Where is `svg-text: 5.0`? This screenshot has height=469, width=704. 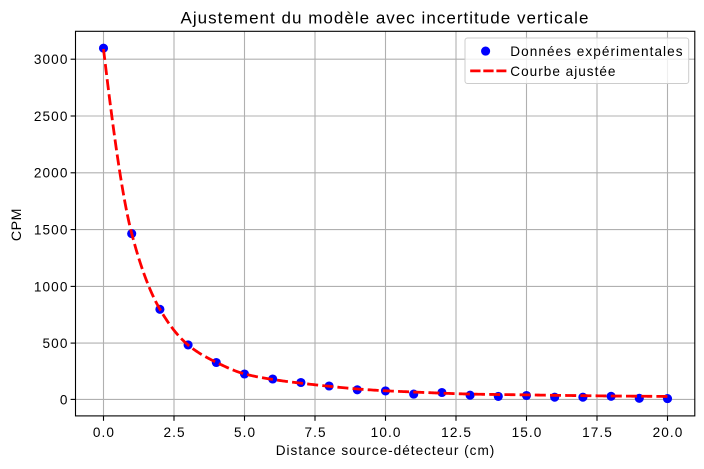
svg-text: 5.0 is located at coordinates (245, 432).